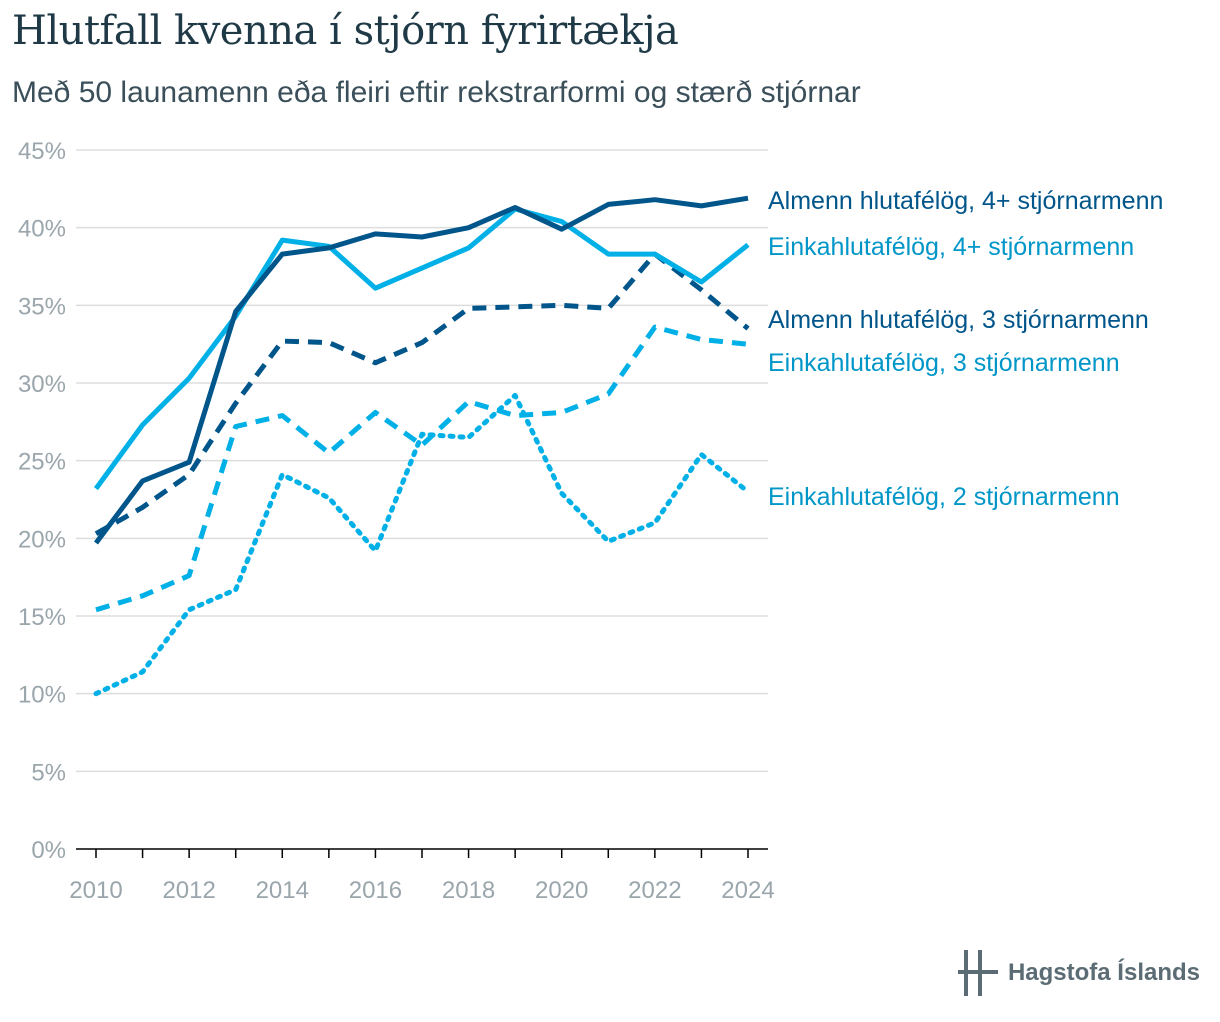  I want to click on y-tick-label: 20%, so click(42, 539).